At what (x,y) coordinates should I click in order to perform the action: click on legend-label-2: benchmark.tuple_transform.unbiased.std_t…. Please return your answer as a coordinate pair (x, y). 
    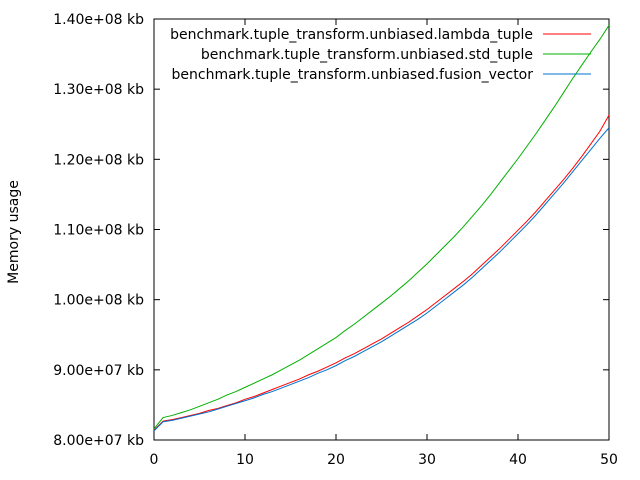
    Looking at the image, I should click on (367, 55).